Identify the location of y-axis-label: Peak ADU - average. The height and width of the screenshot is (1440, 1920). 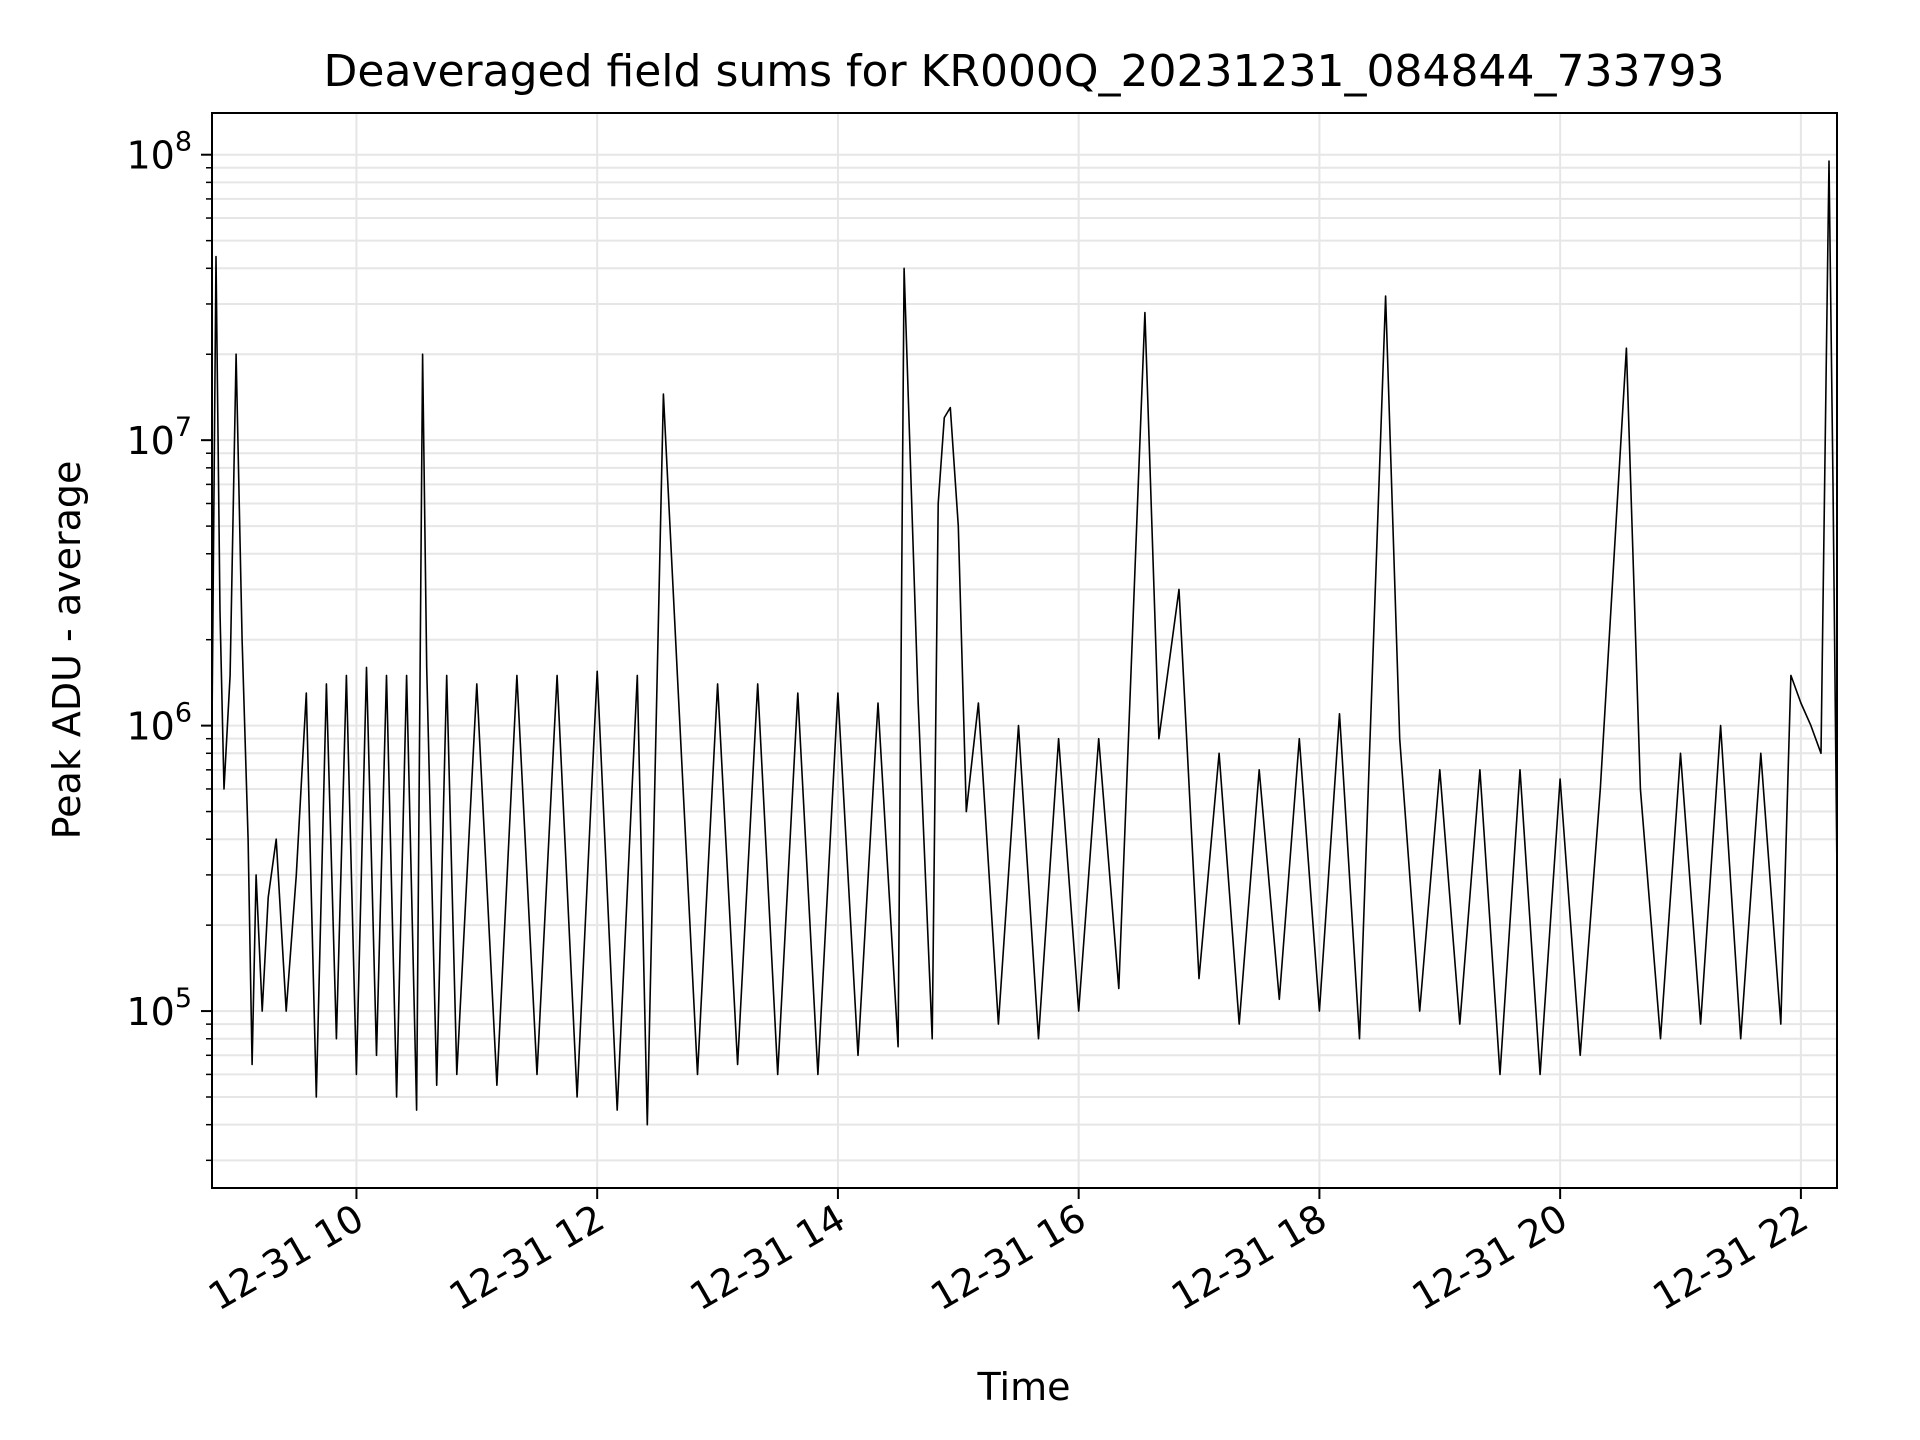
(67, 650).